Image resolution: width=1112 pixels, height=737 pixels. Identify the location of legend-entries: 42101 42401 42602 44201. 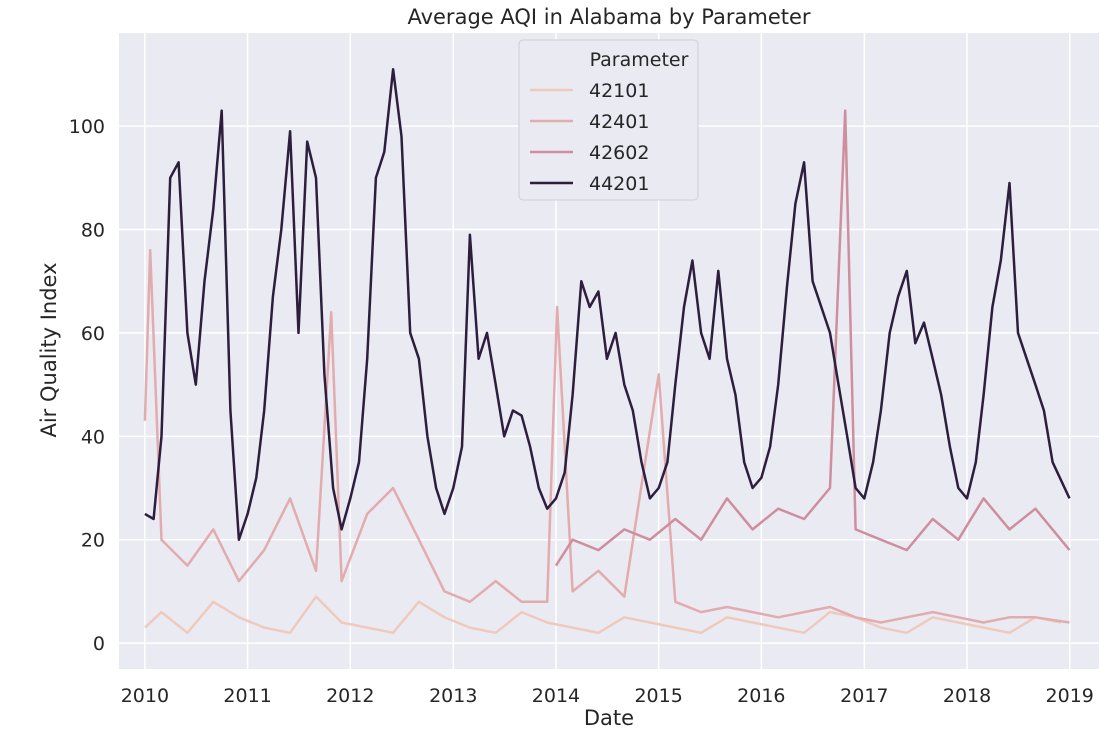
(589, 137).